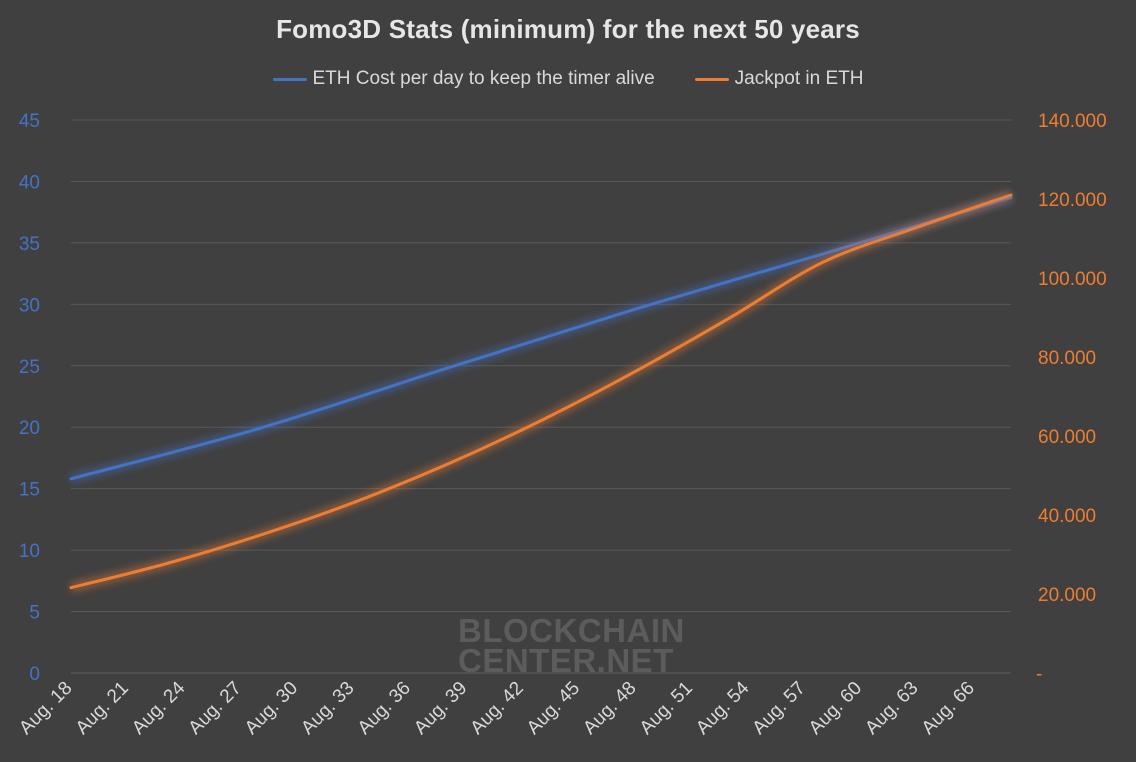 The width and height of the screenshot is (1136, 762). What do you see at coordinates (1072, 200) in the screenshot?
I see `right-tick-label: 120.000` at bounding box center [1072, 200].